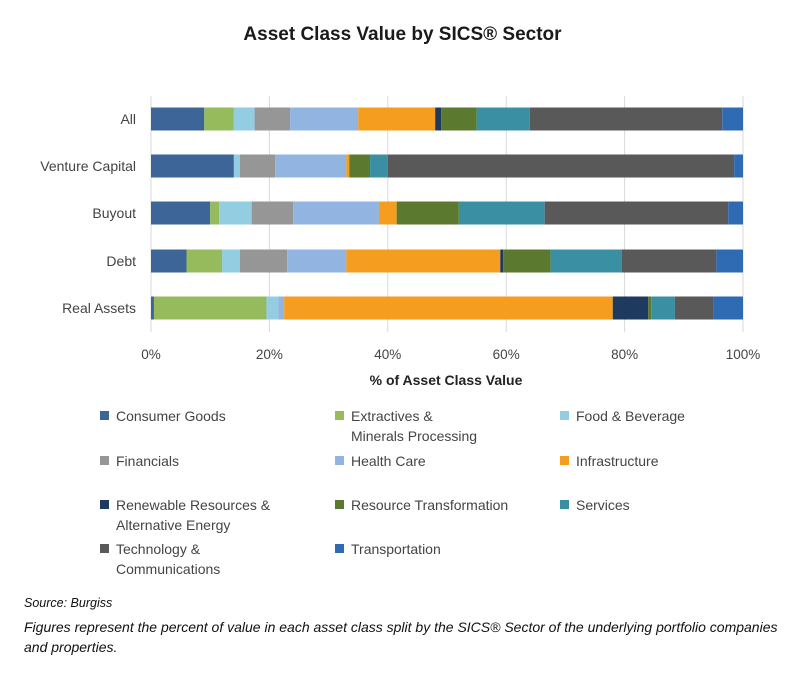 Image resolution: width=805 pixels, height=689 pixels. I want to click on category-label: Venture Capital, so click(88, 166).